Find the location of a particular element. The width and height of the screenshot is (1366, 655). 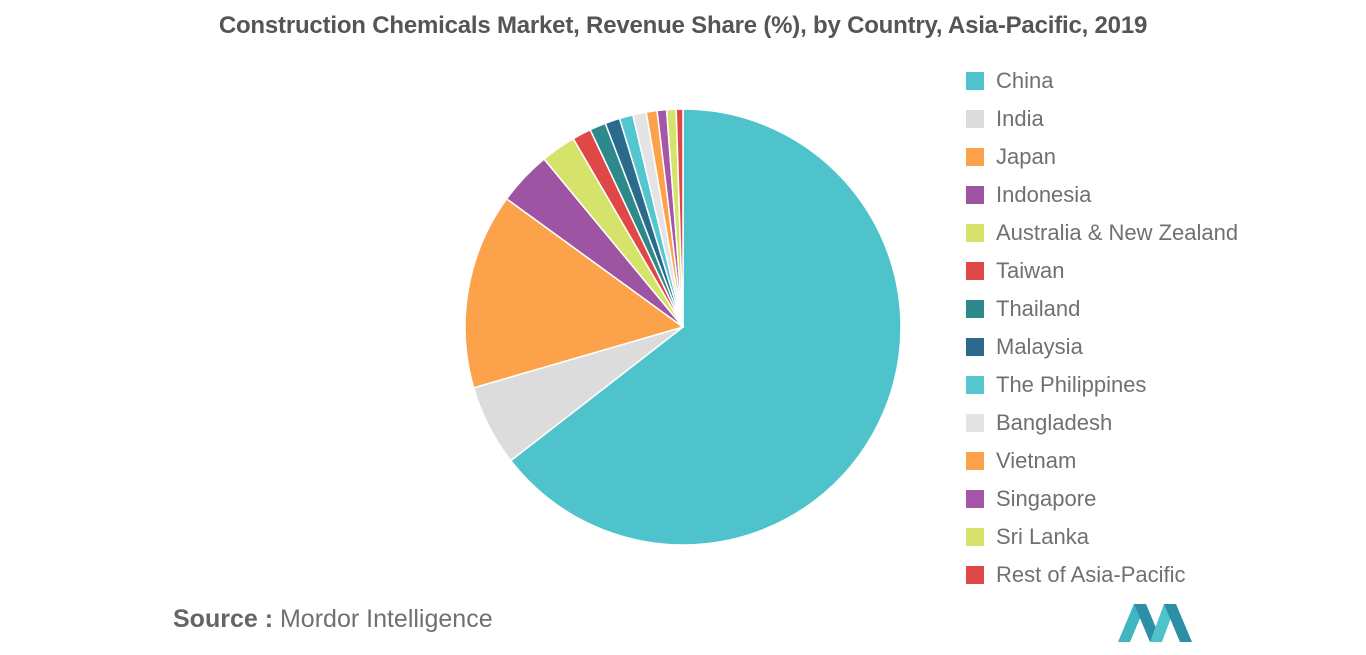

source-note: Source : Mordor Intelligence is located at coordinates (333, 619).